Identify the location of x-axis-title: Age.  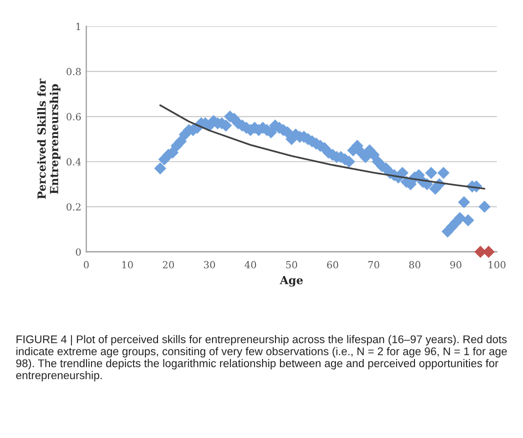
(291, 281).